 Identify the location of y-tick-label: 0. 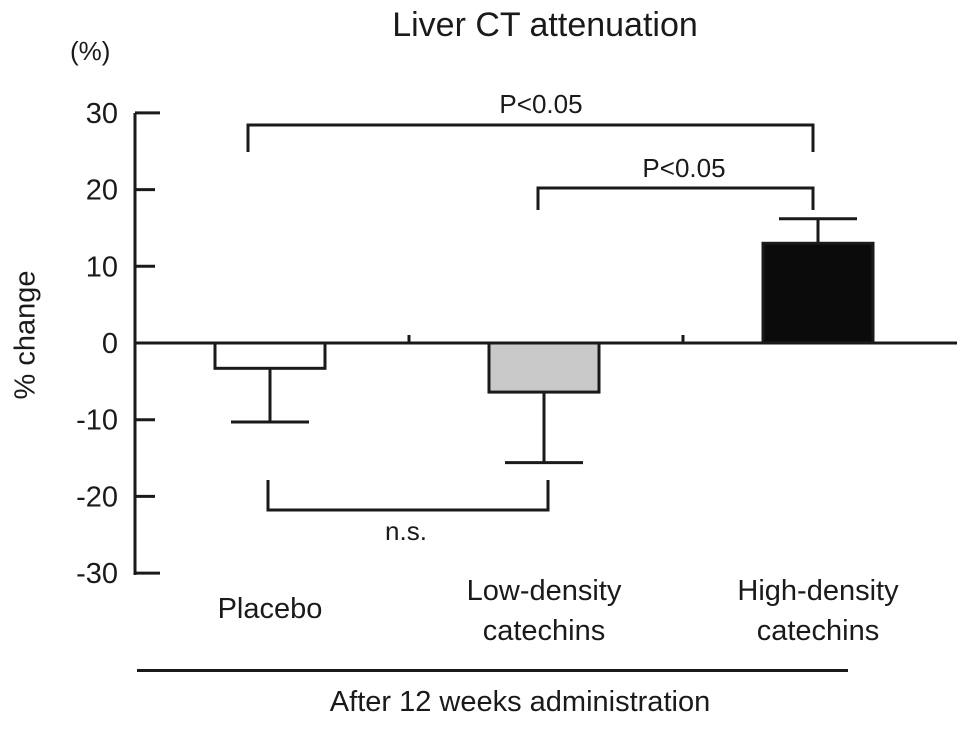
(110, 344).